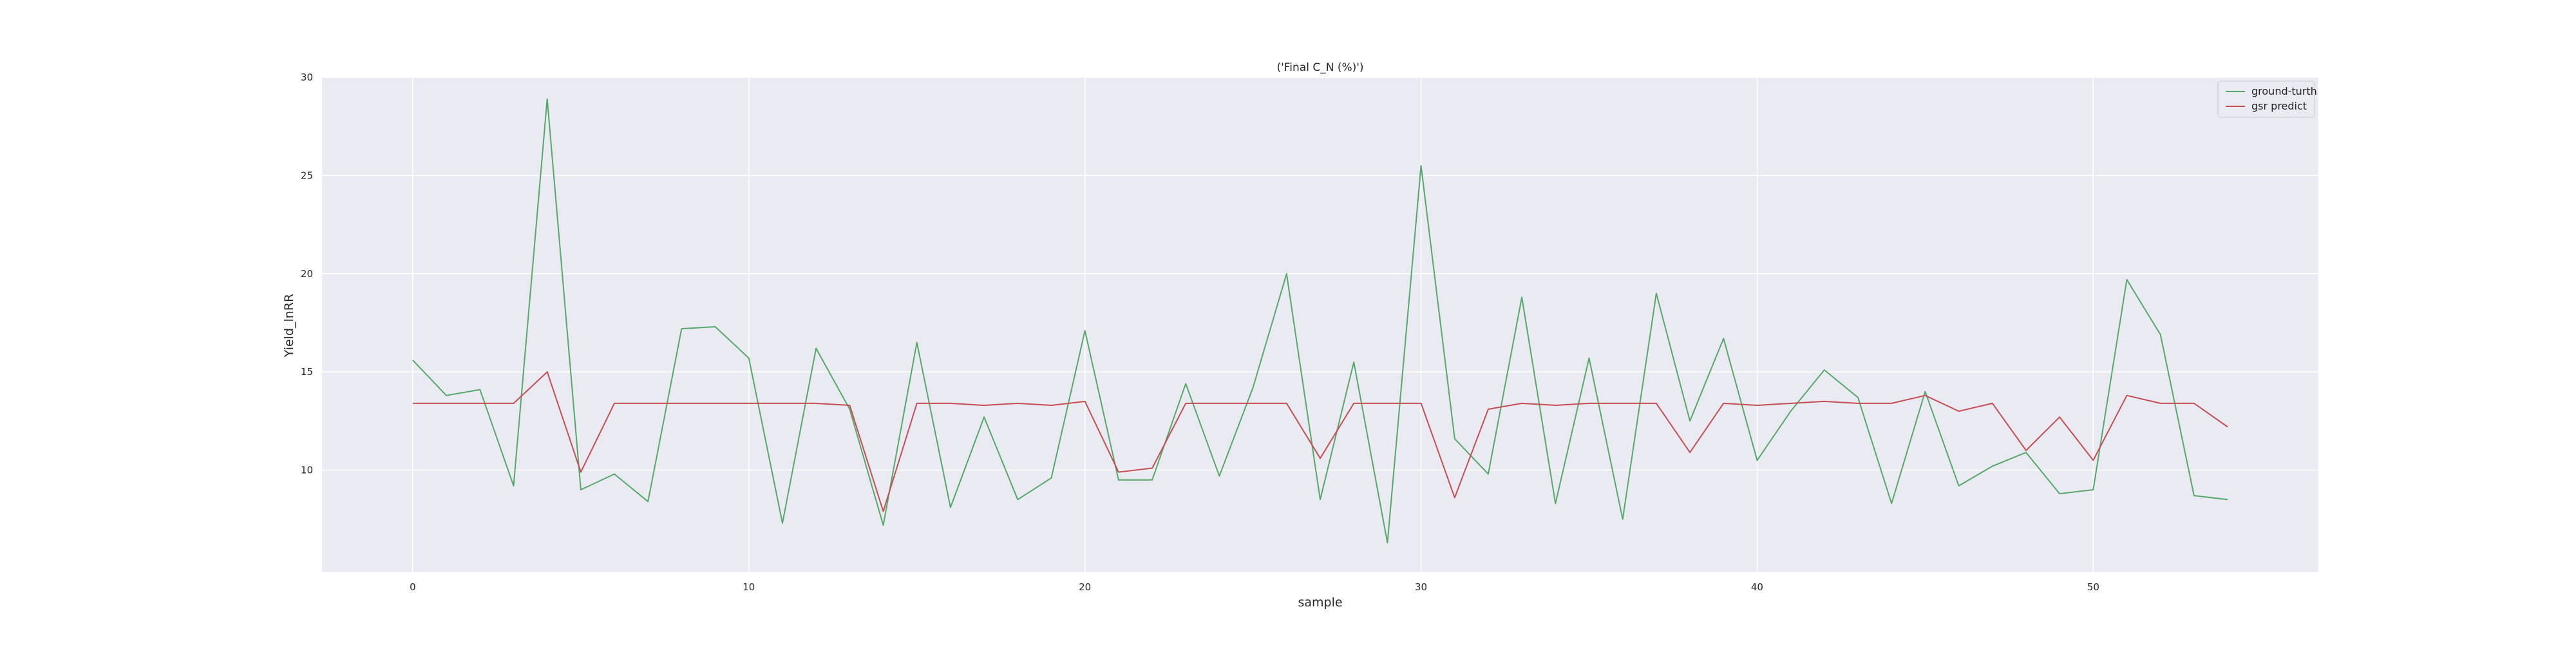 The height and width of the screenshot is (647, 2576). What do you see at coordinates (2284, 91) in the screenshot?
I see `legend-label: ground-turth` at bounding box center [2284, 91].